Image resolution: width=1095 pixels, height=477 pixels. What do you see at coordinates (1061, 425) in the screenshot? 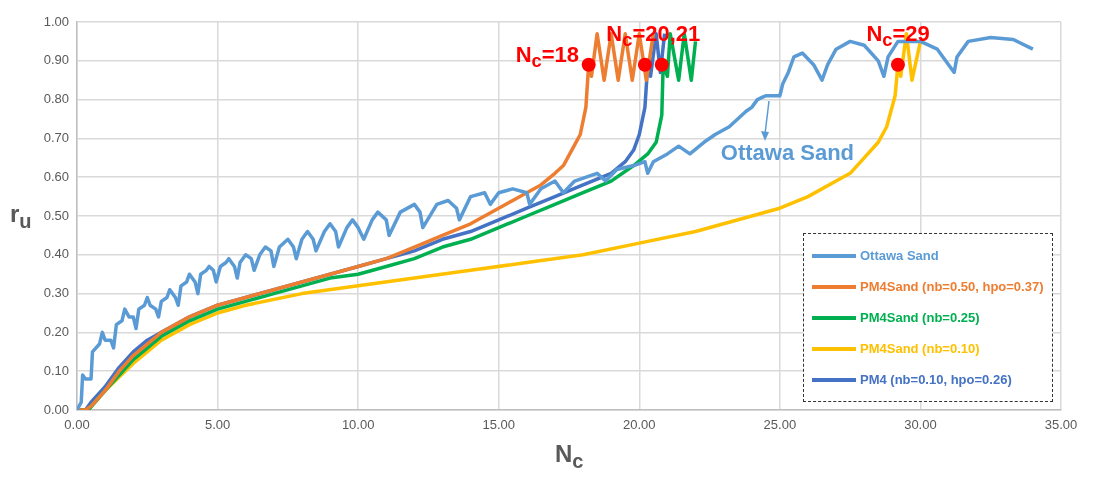
I see `x-tick-label: 35.00` at bounding box center [1061, 425].